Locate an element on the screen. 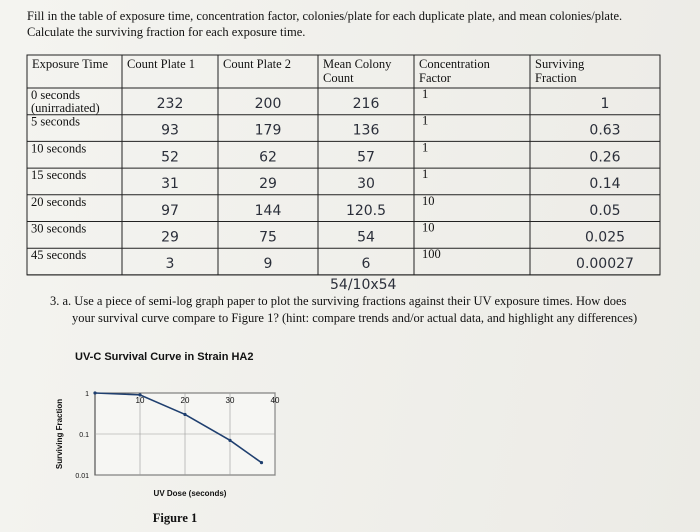 The height and width of the screenshot is (532, 700). handwritten-value: 3 is located at coordinates (170, 264).